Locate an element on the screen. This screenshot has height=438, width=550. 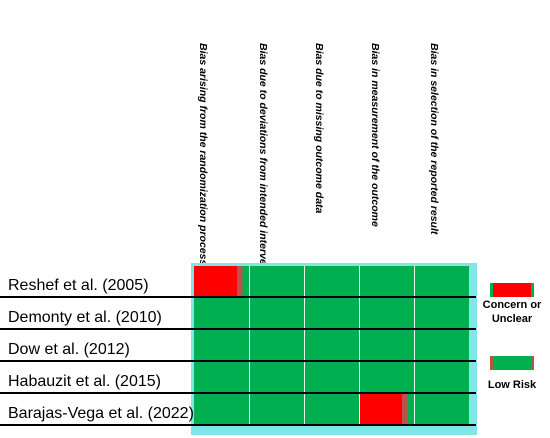
legend-label-low: Low Risk is located at coordinates (512, 385).